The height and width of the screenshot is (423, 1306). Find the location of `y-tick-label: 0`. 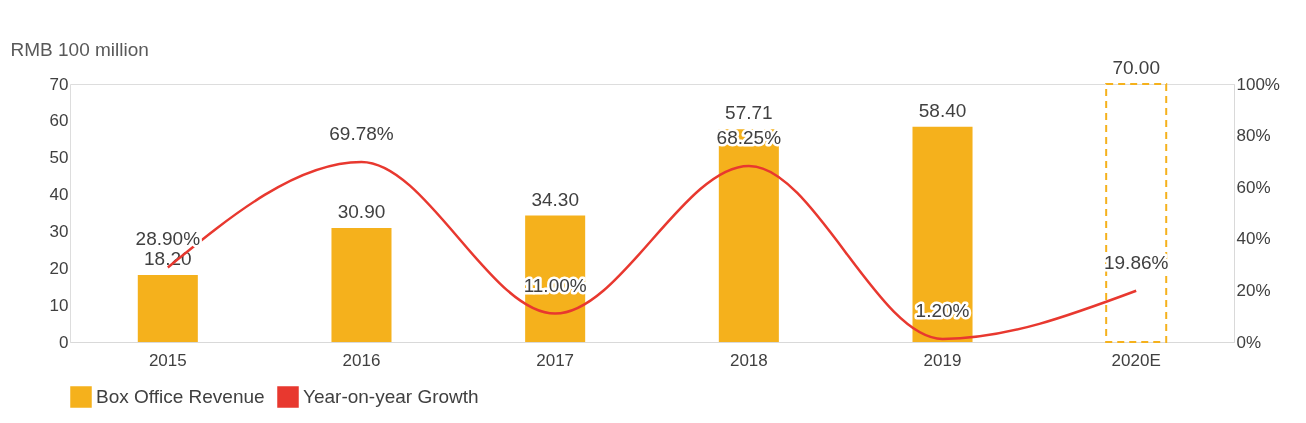

y-tick-label: 0 is located at coordinates (64, 342).